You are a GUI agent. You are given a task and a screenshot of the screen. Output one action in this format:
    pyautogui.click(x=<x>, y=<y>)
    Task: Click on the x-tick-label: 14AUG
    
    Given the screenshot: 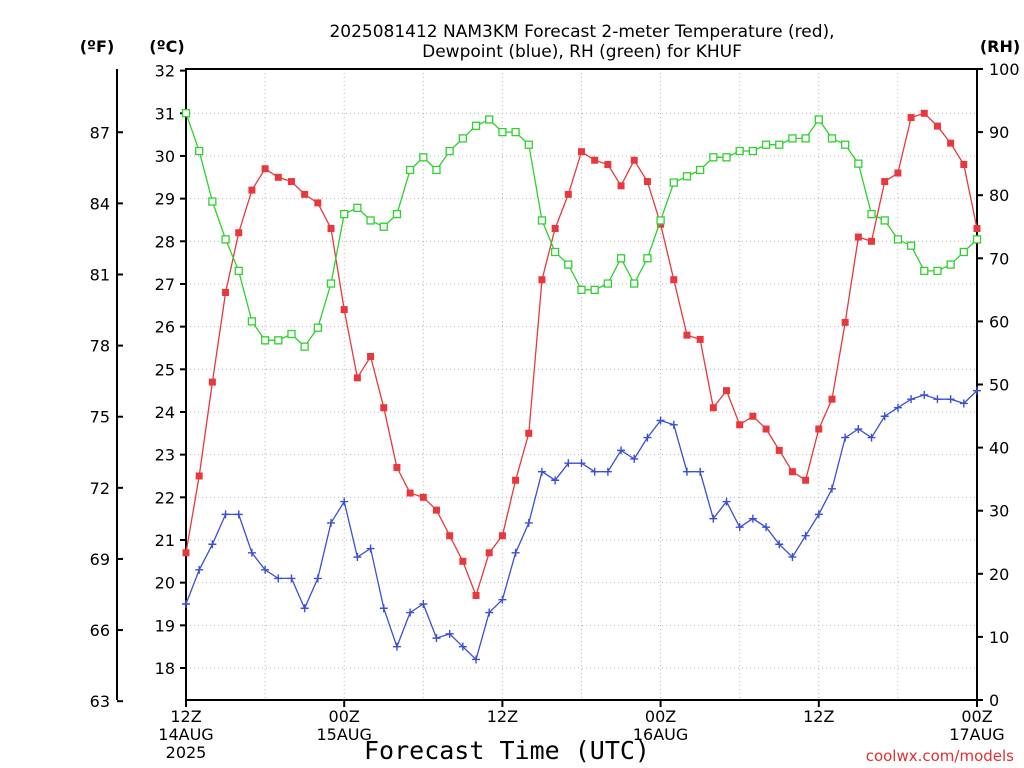 What is the action you would take?
    pyautogui.click(x=185, y=734)
    